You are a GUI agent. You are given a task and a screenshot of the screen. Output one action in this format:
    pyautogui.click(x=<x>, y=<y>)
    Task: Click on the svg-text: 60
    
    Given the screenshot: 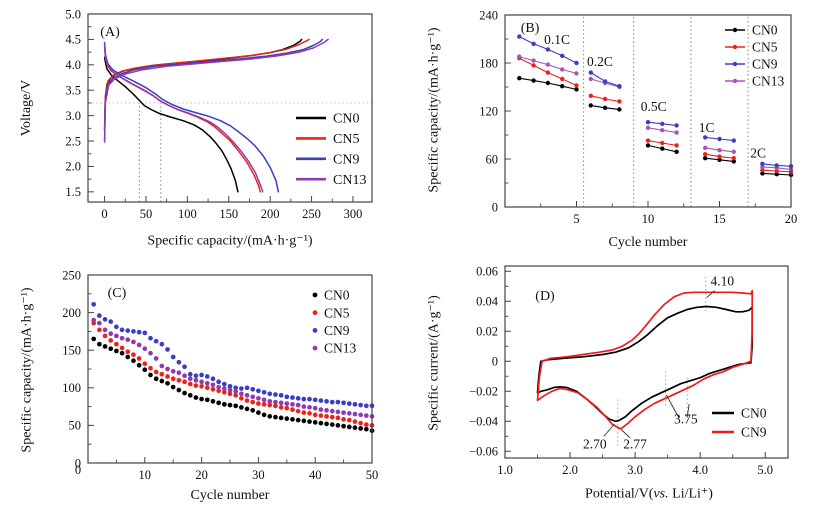 What is the action you would take?
    pyautogui.click(x=492, y=159)
    